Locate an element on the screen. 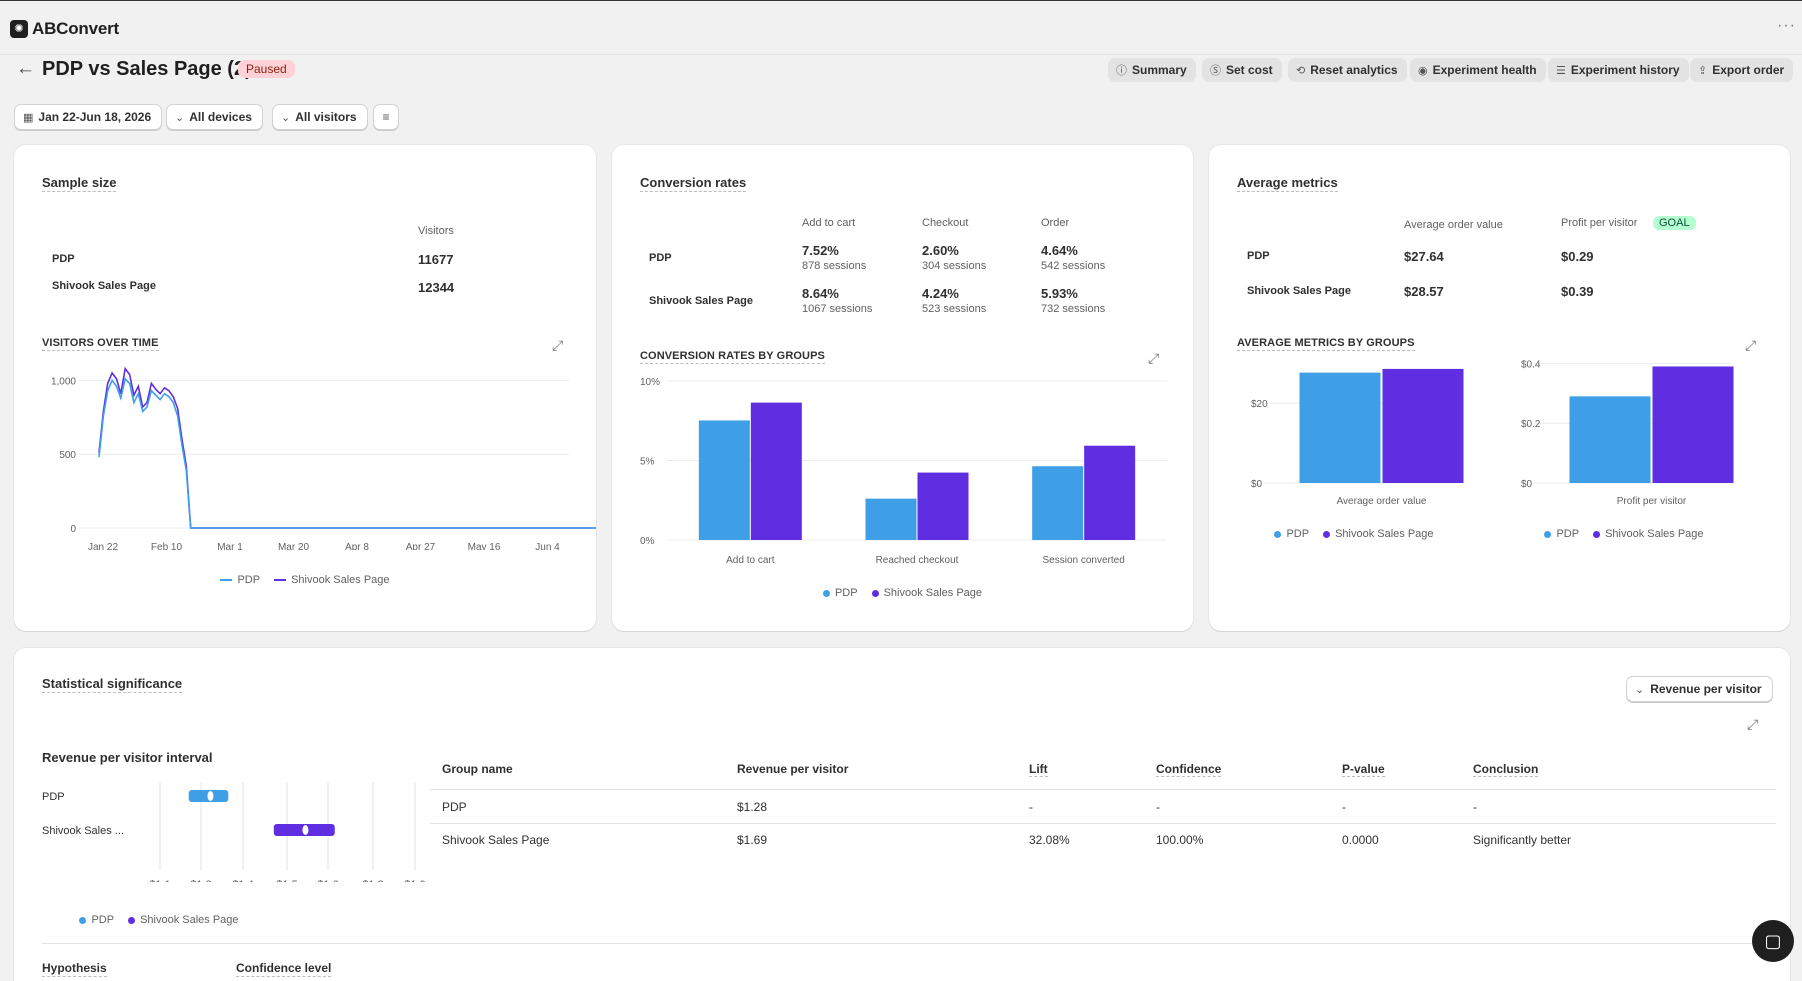 The image size is (1802, 981). conv-sales-atc-rate: 8.64% is located at coordinates (820, 293).